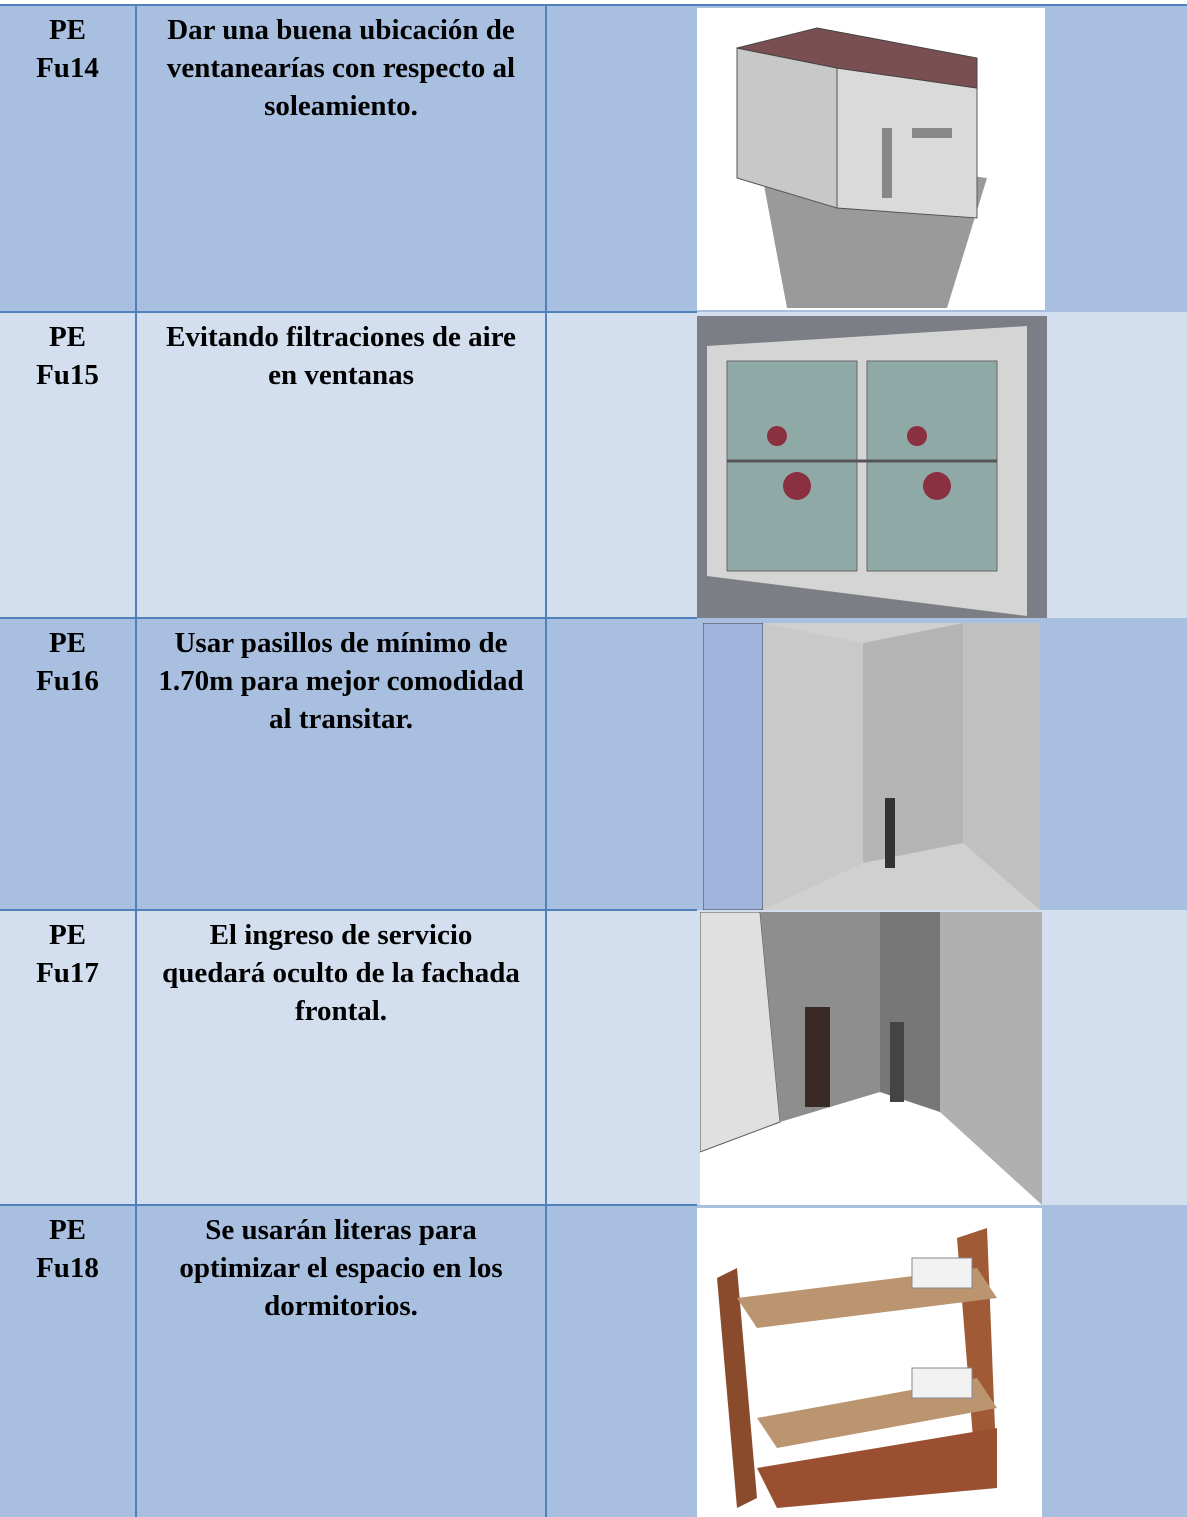 This screenshot has width=1187, height=1517. What do you see at coordinates (67, 973) in the screenshot?
I see `code-id: Fu17` at bounding box center [67, 973].